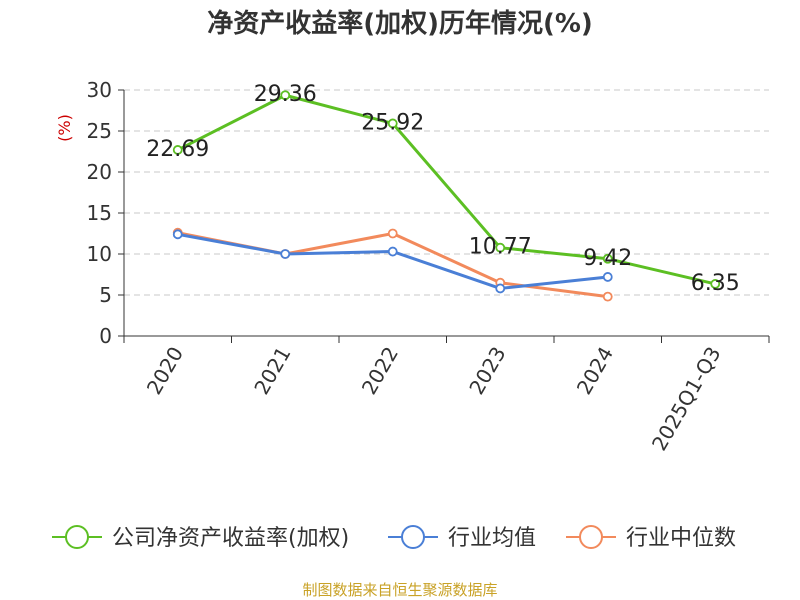  I want to click on y-tick-label: 0, so click(105, 336).